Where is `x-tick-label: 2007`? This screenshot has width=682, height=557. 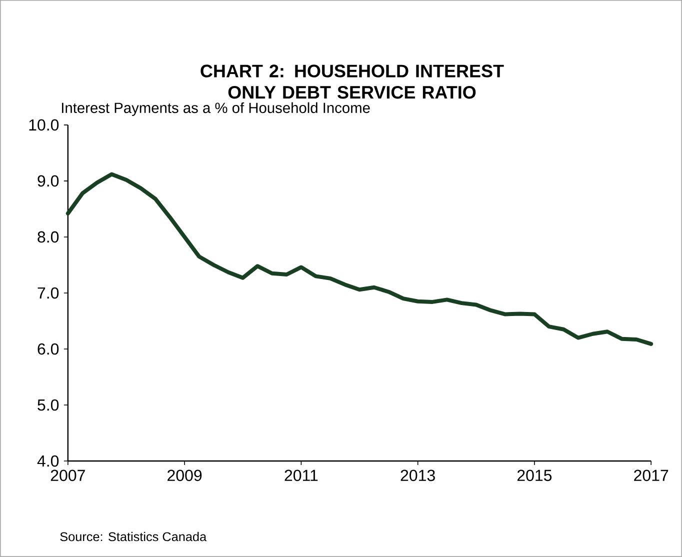 x-tick-label: 2007 is located at coordinates (67, 476).